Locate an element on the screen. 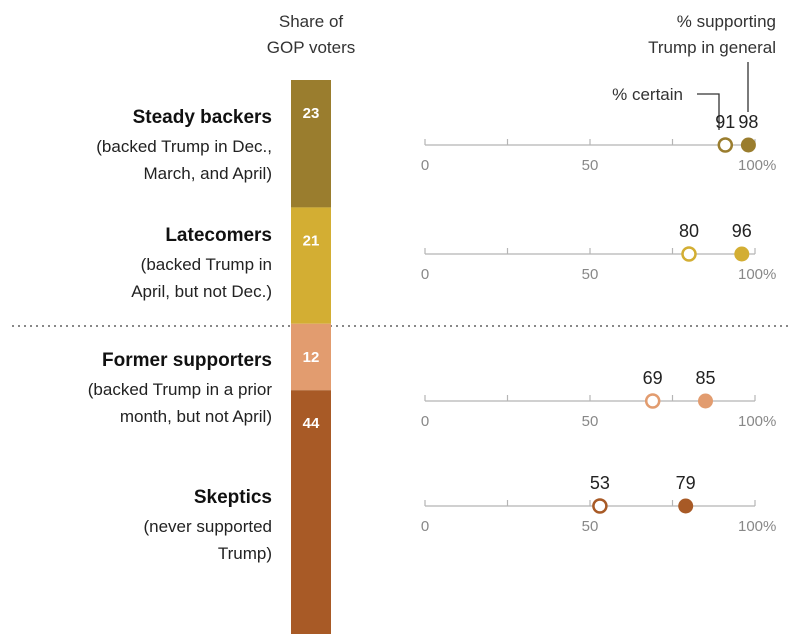 The image size is (790, 634). share-bar: 23 21 12 44 is located at coordinates (311, 357).